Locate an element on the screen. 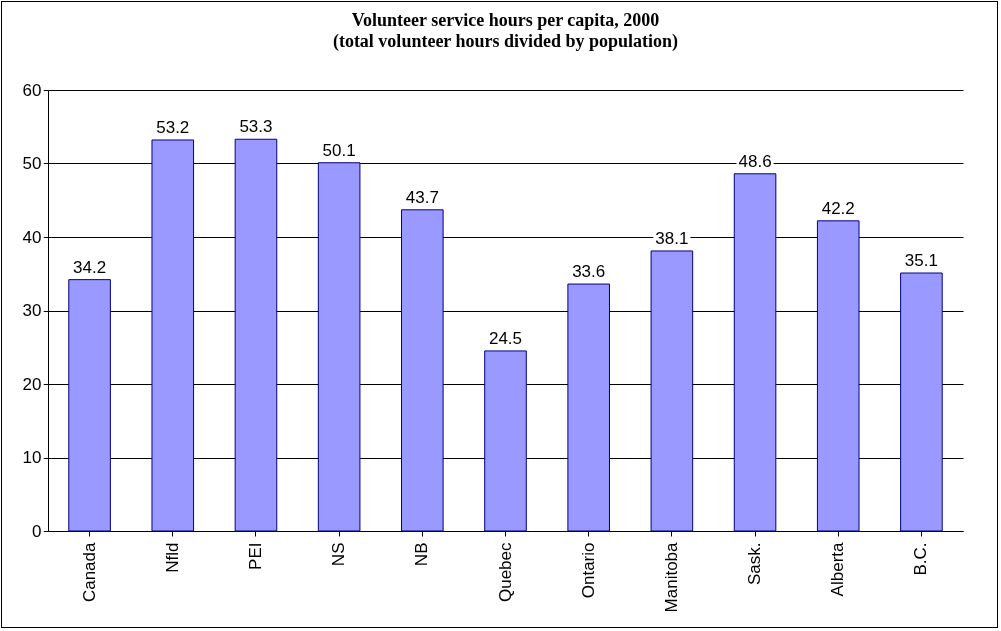  data-label: 42.2 is located at coordinates (838, 208).